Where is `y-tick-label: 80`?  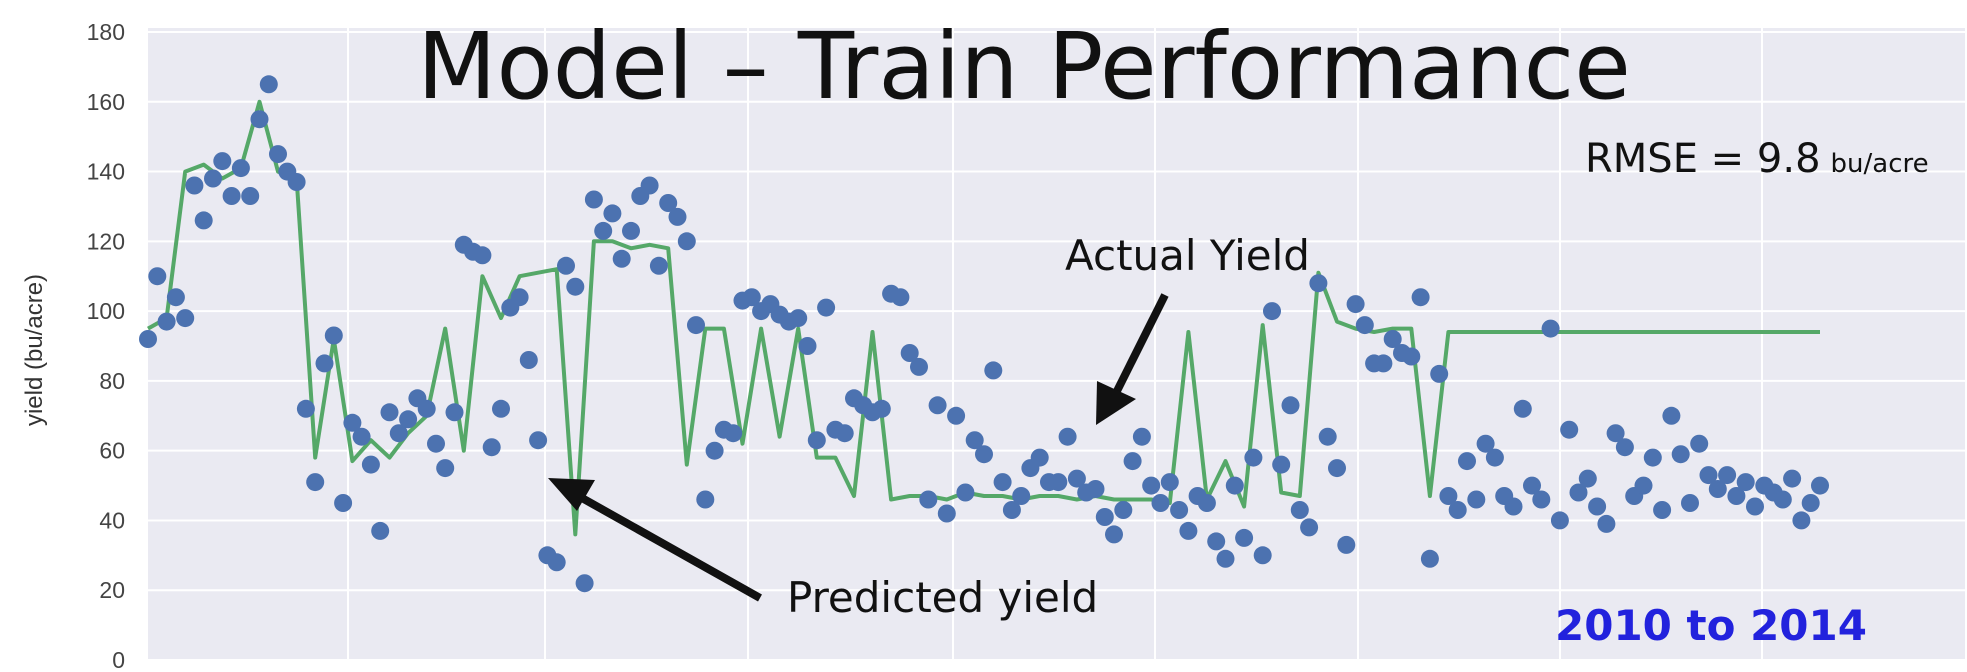
y-tick-label: 80 is located at coordinates (112, 381).